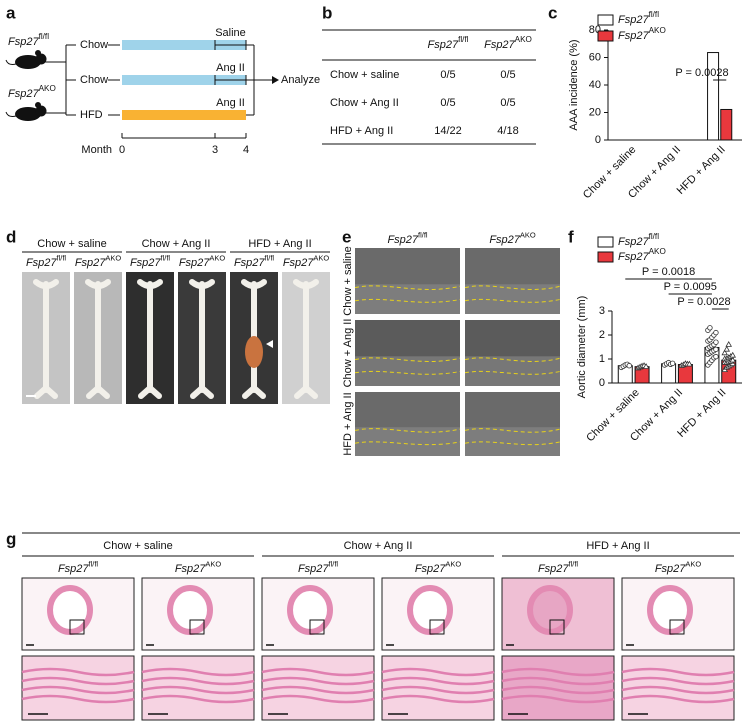 This screenshot has height=723, width=756. Describe the element at coordinates (617, 546) in the screenshot. I see `group-label: HFD + Ang II` at that location.